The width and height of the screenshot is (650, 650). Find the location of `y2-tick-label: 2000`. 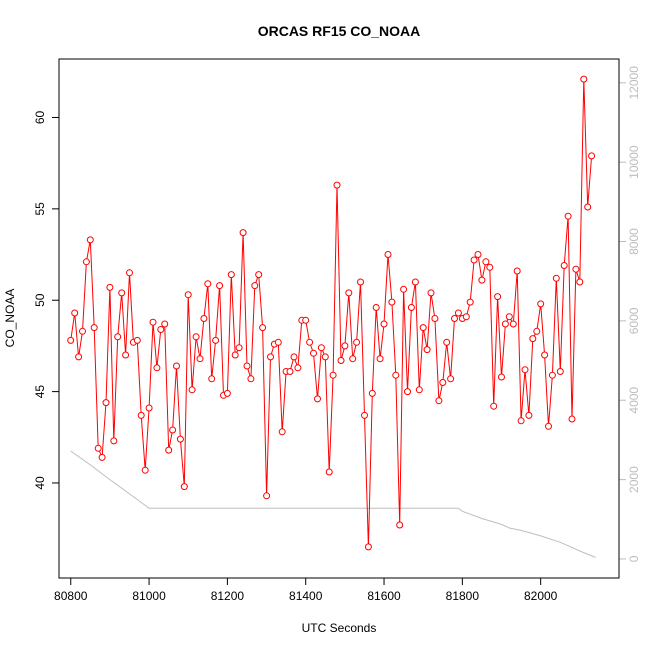

y2-tick-label: 2000 is located at coordinates (634, 479).